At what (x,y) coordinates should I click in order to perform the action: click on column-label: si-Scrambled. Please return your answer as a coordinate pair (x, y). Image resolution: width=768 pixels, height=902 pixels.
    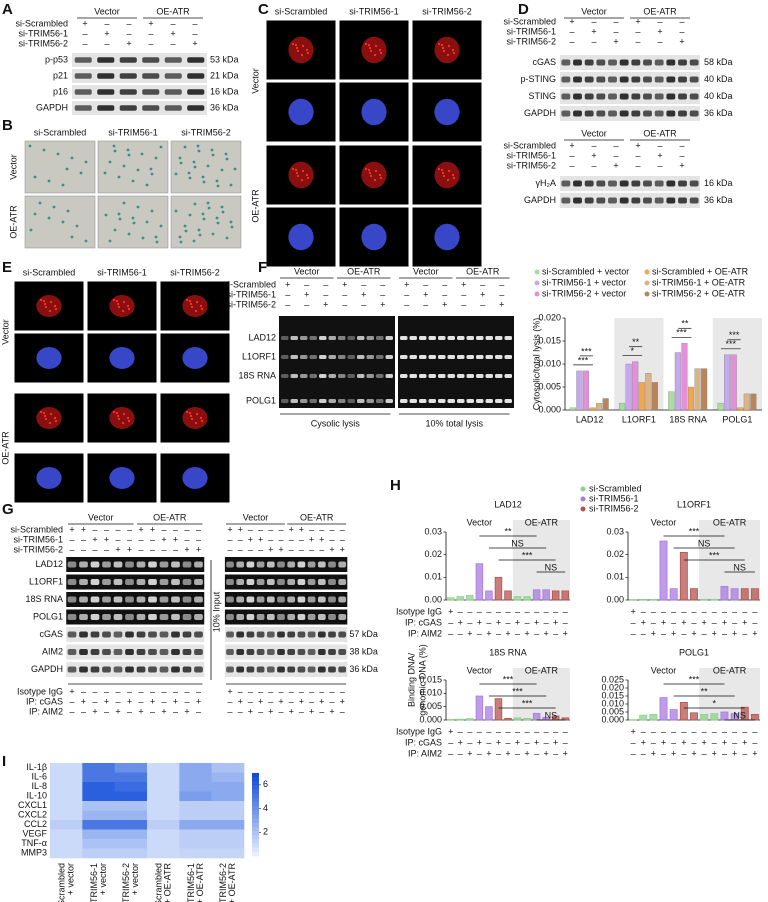
    Looking at the image, I should click on (159, 882).